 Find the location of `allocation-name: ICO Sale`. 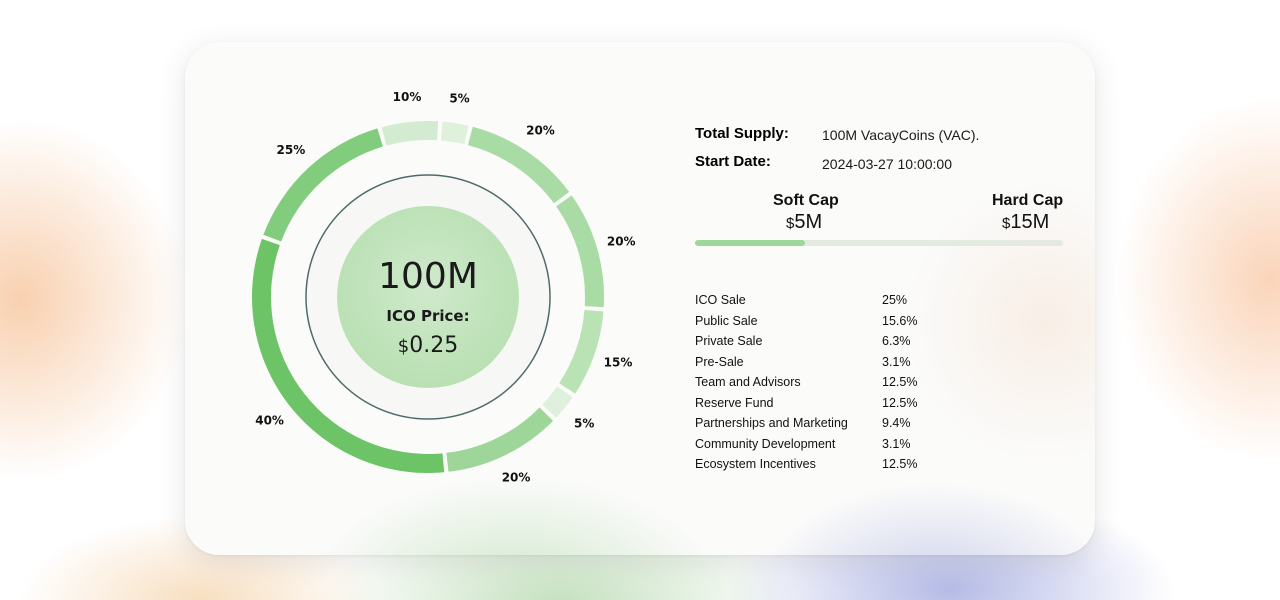

allocation-name: ICO Sale is located at coordinates (720, 300).